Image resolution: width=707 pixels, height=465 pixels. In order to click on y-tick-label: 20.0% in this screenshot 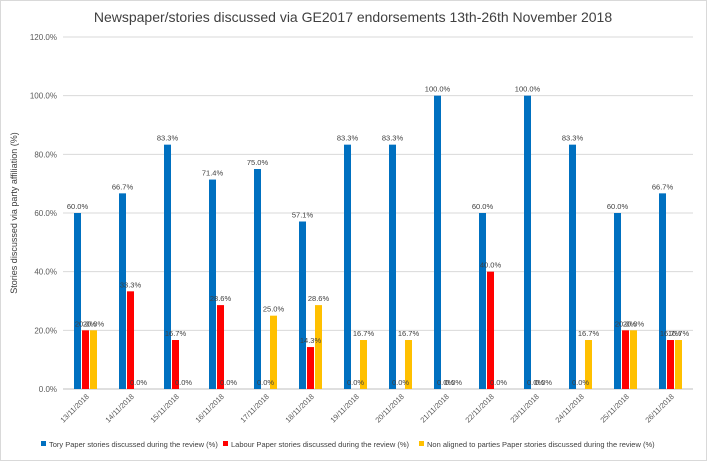, I will do `click(45, 330)`.